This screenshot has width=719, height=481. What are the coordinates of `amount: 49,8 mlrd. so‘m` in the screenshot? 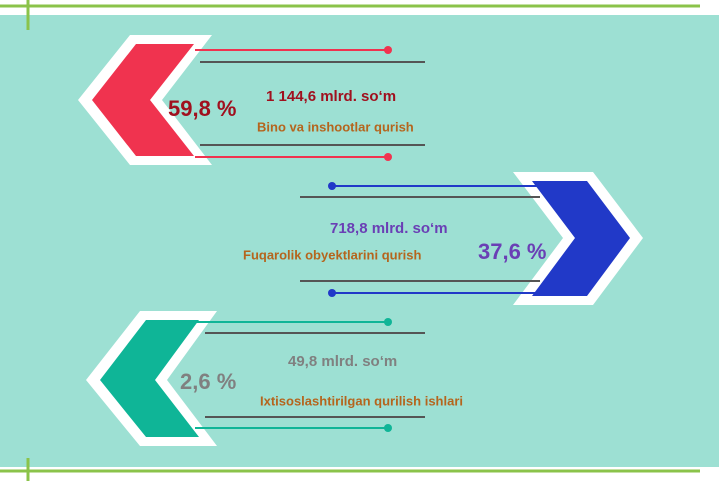 It's located at (342, 361).